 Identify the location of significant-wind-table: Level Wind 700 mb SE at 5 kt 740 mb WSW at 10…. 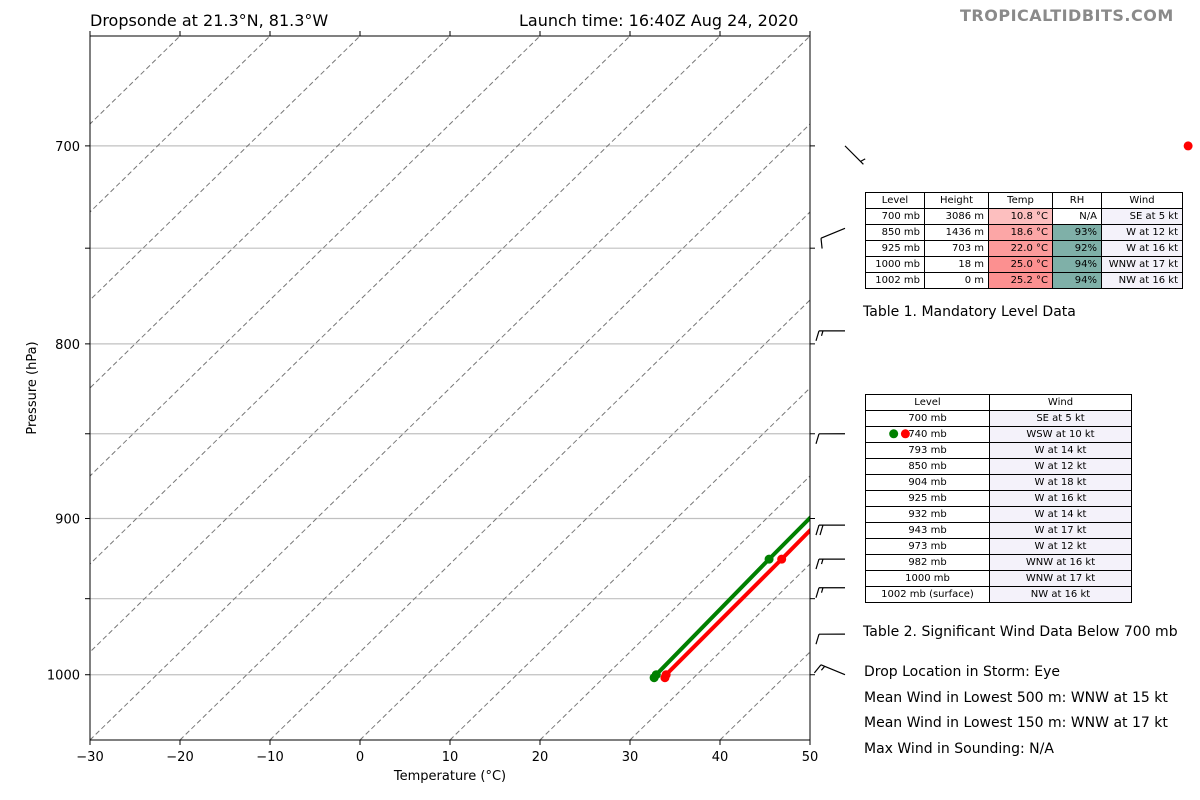
(998, 498).